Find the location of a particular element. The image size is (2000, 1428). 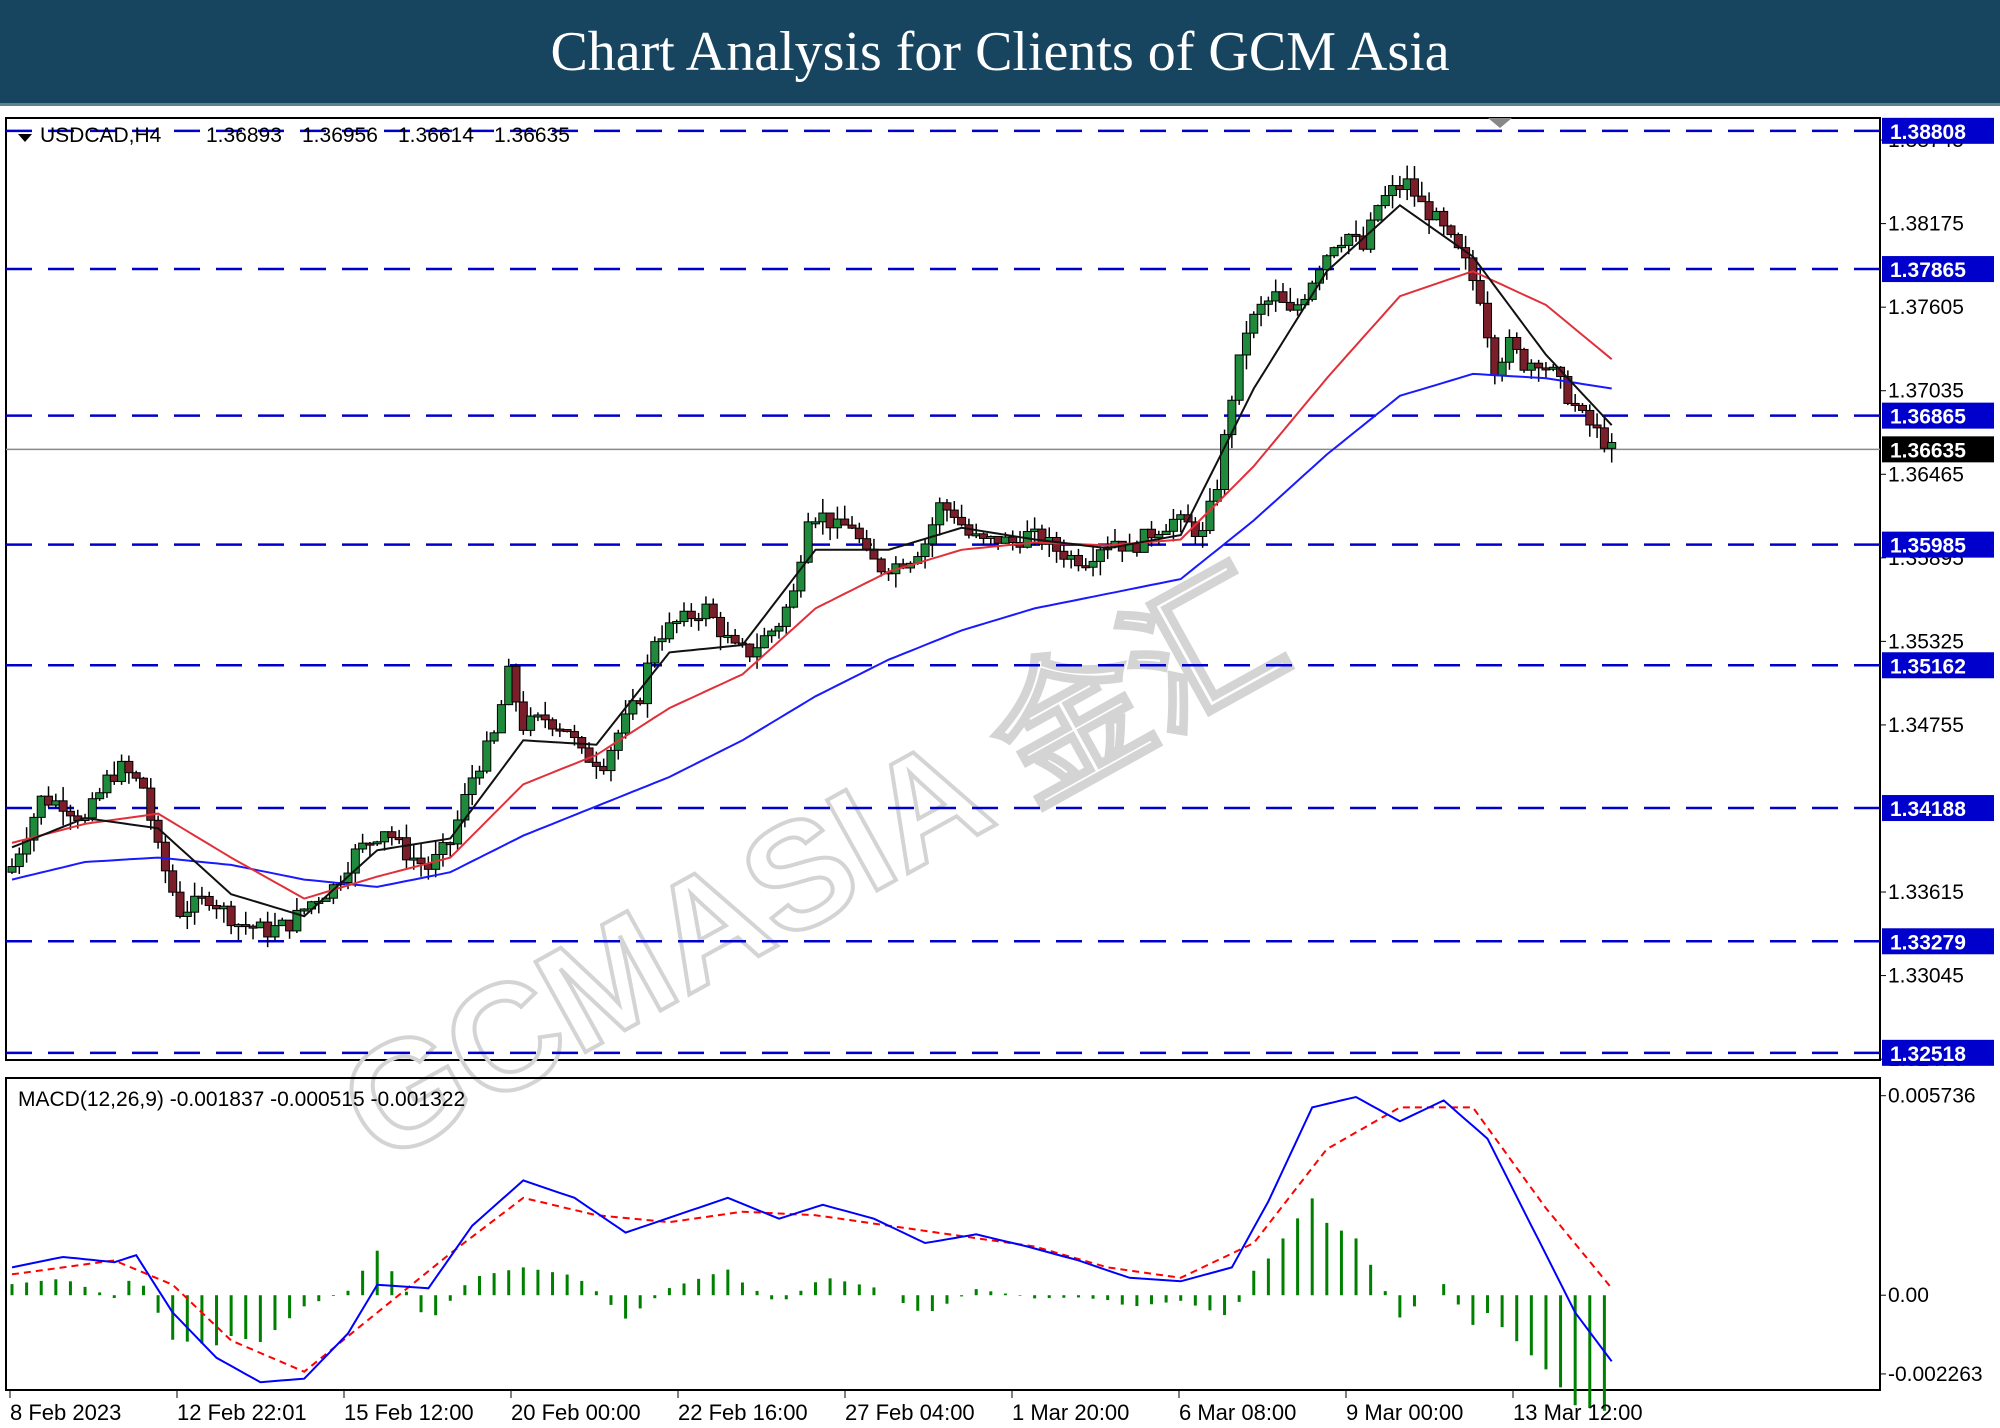

macd-tick-label: 0.005736 is located at coordinates (1932, 1096).